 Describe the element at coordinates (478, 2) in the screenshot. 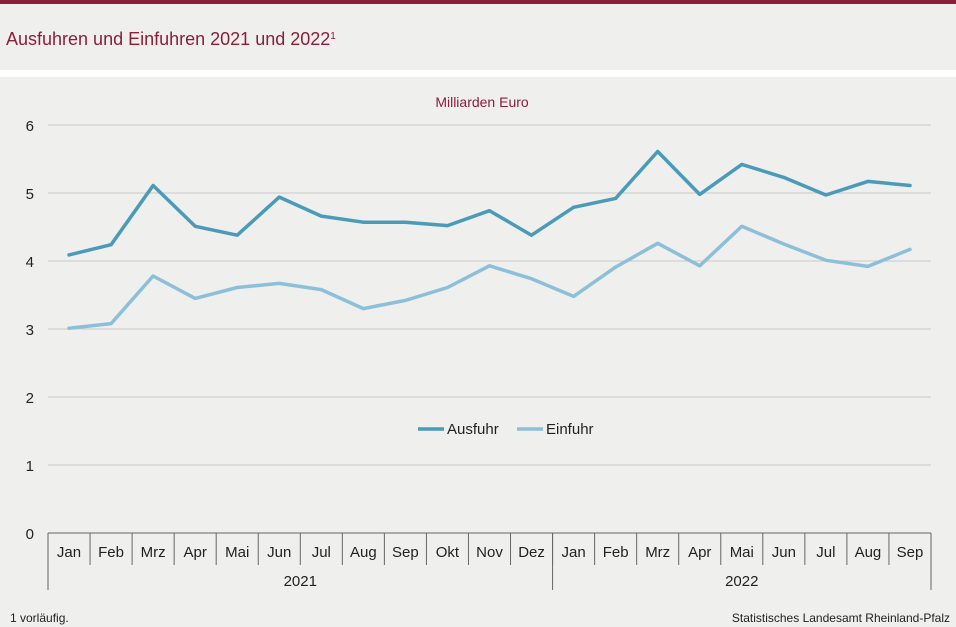

I see `top-accent-bar` at that location.